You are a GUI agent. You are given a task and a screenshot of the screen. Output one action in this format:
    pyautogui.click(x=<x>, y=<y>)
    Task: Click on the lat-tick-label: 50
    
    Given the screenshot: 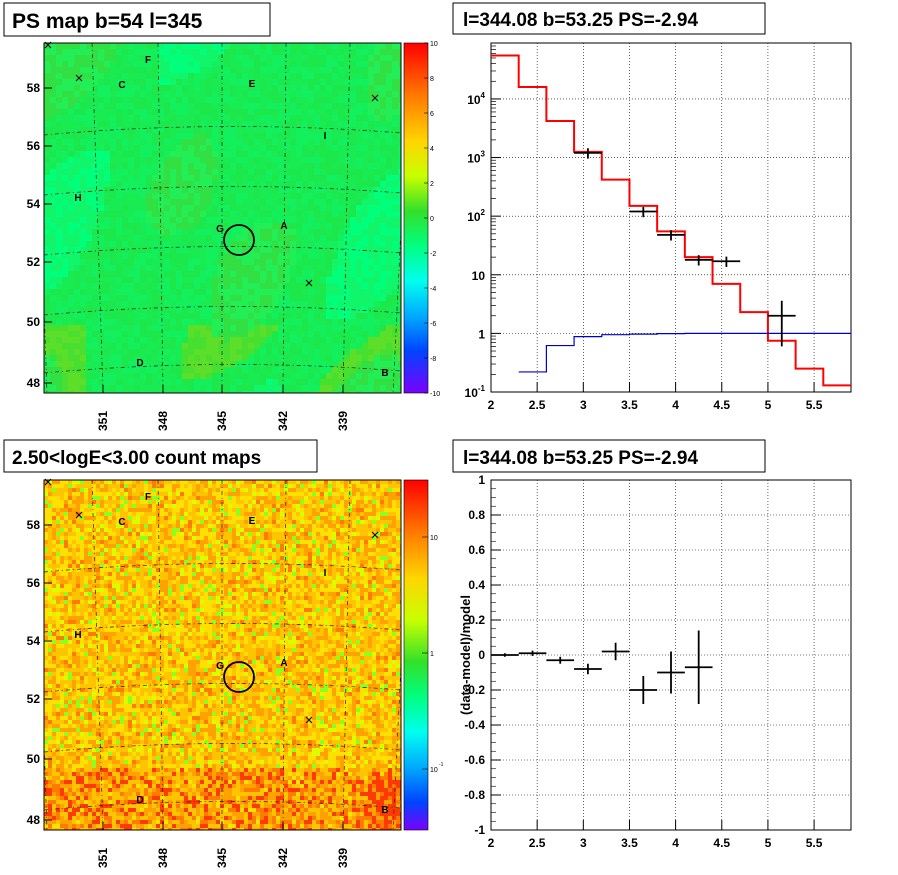 What is the action you would take?
    pyautogui.click(x=34, y=322)
    